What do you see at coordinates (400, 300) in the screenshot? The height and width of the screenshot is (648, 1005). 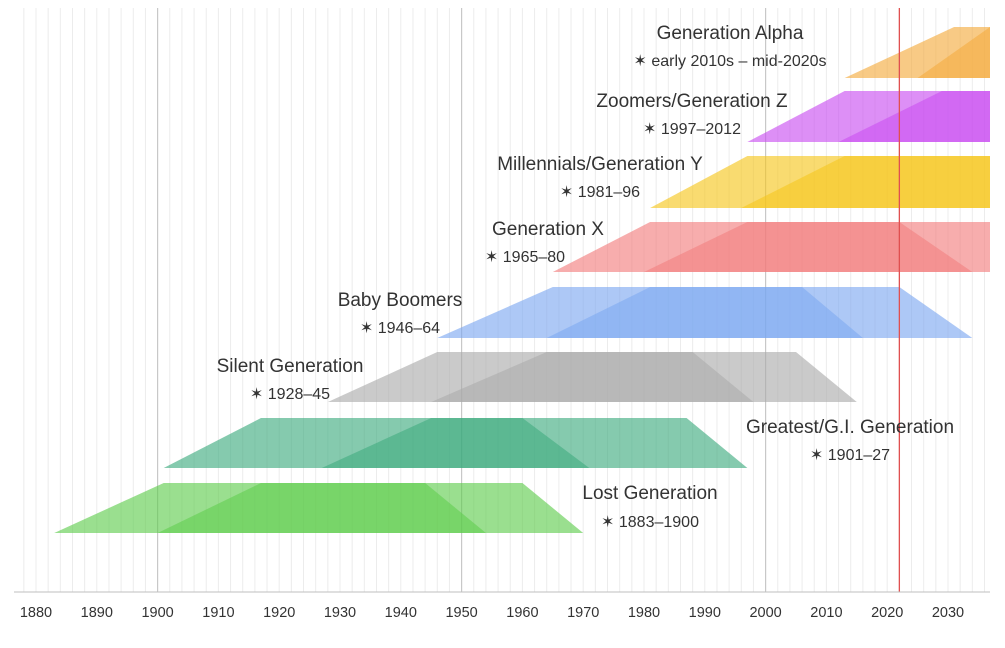 I see `generation-name-label: Baby Boomers` at bounding box center [400, 300].